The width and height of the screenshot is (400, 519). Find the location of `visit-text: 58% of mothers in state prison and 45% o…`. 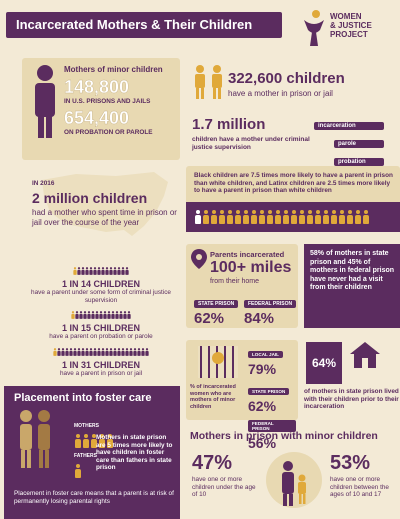

visit-text: 58% of mothers in state prison and 45% o… is located at coordinates (352, 271).